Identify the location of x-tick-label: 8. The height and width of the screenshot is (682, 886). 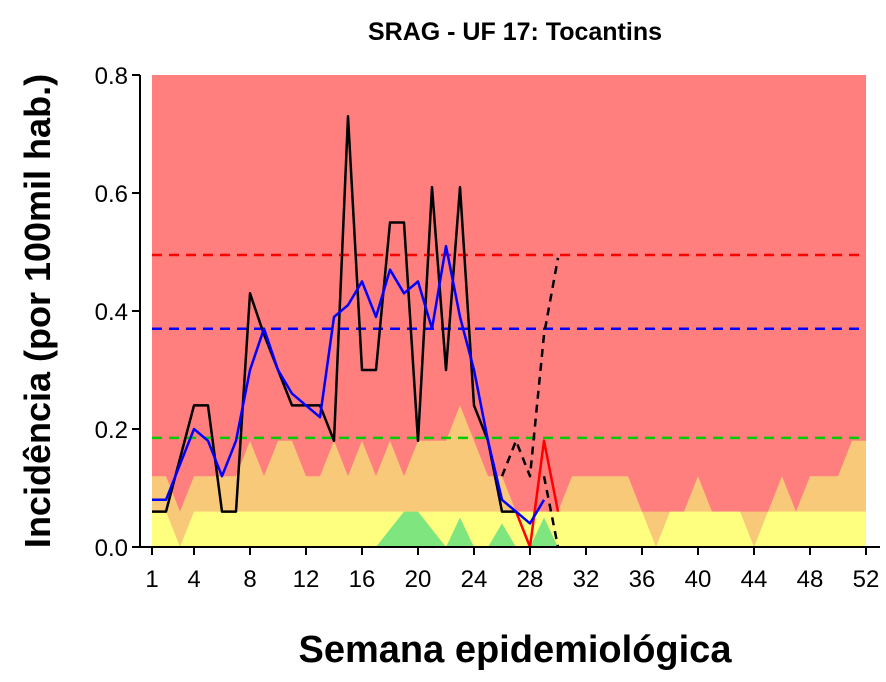
(249, 579).